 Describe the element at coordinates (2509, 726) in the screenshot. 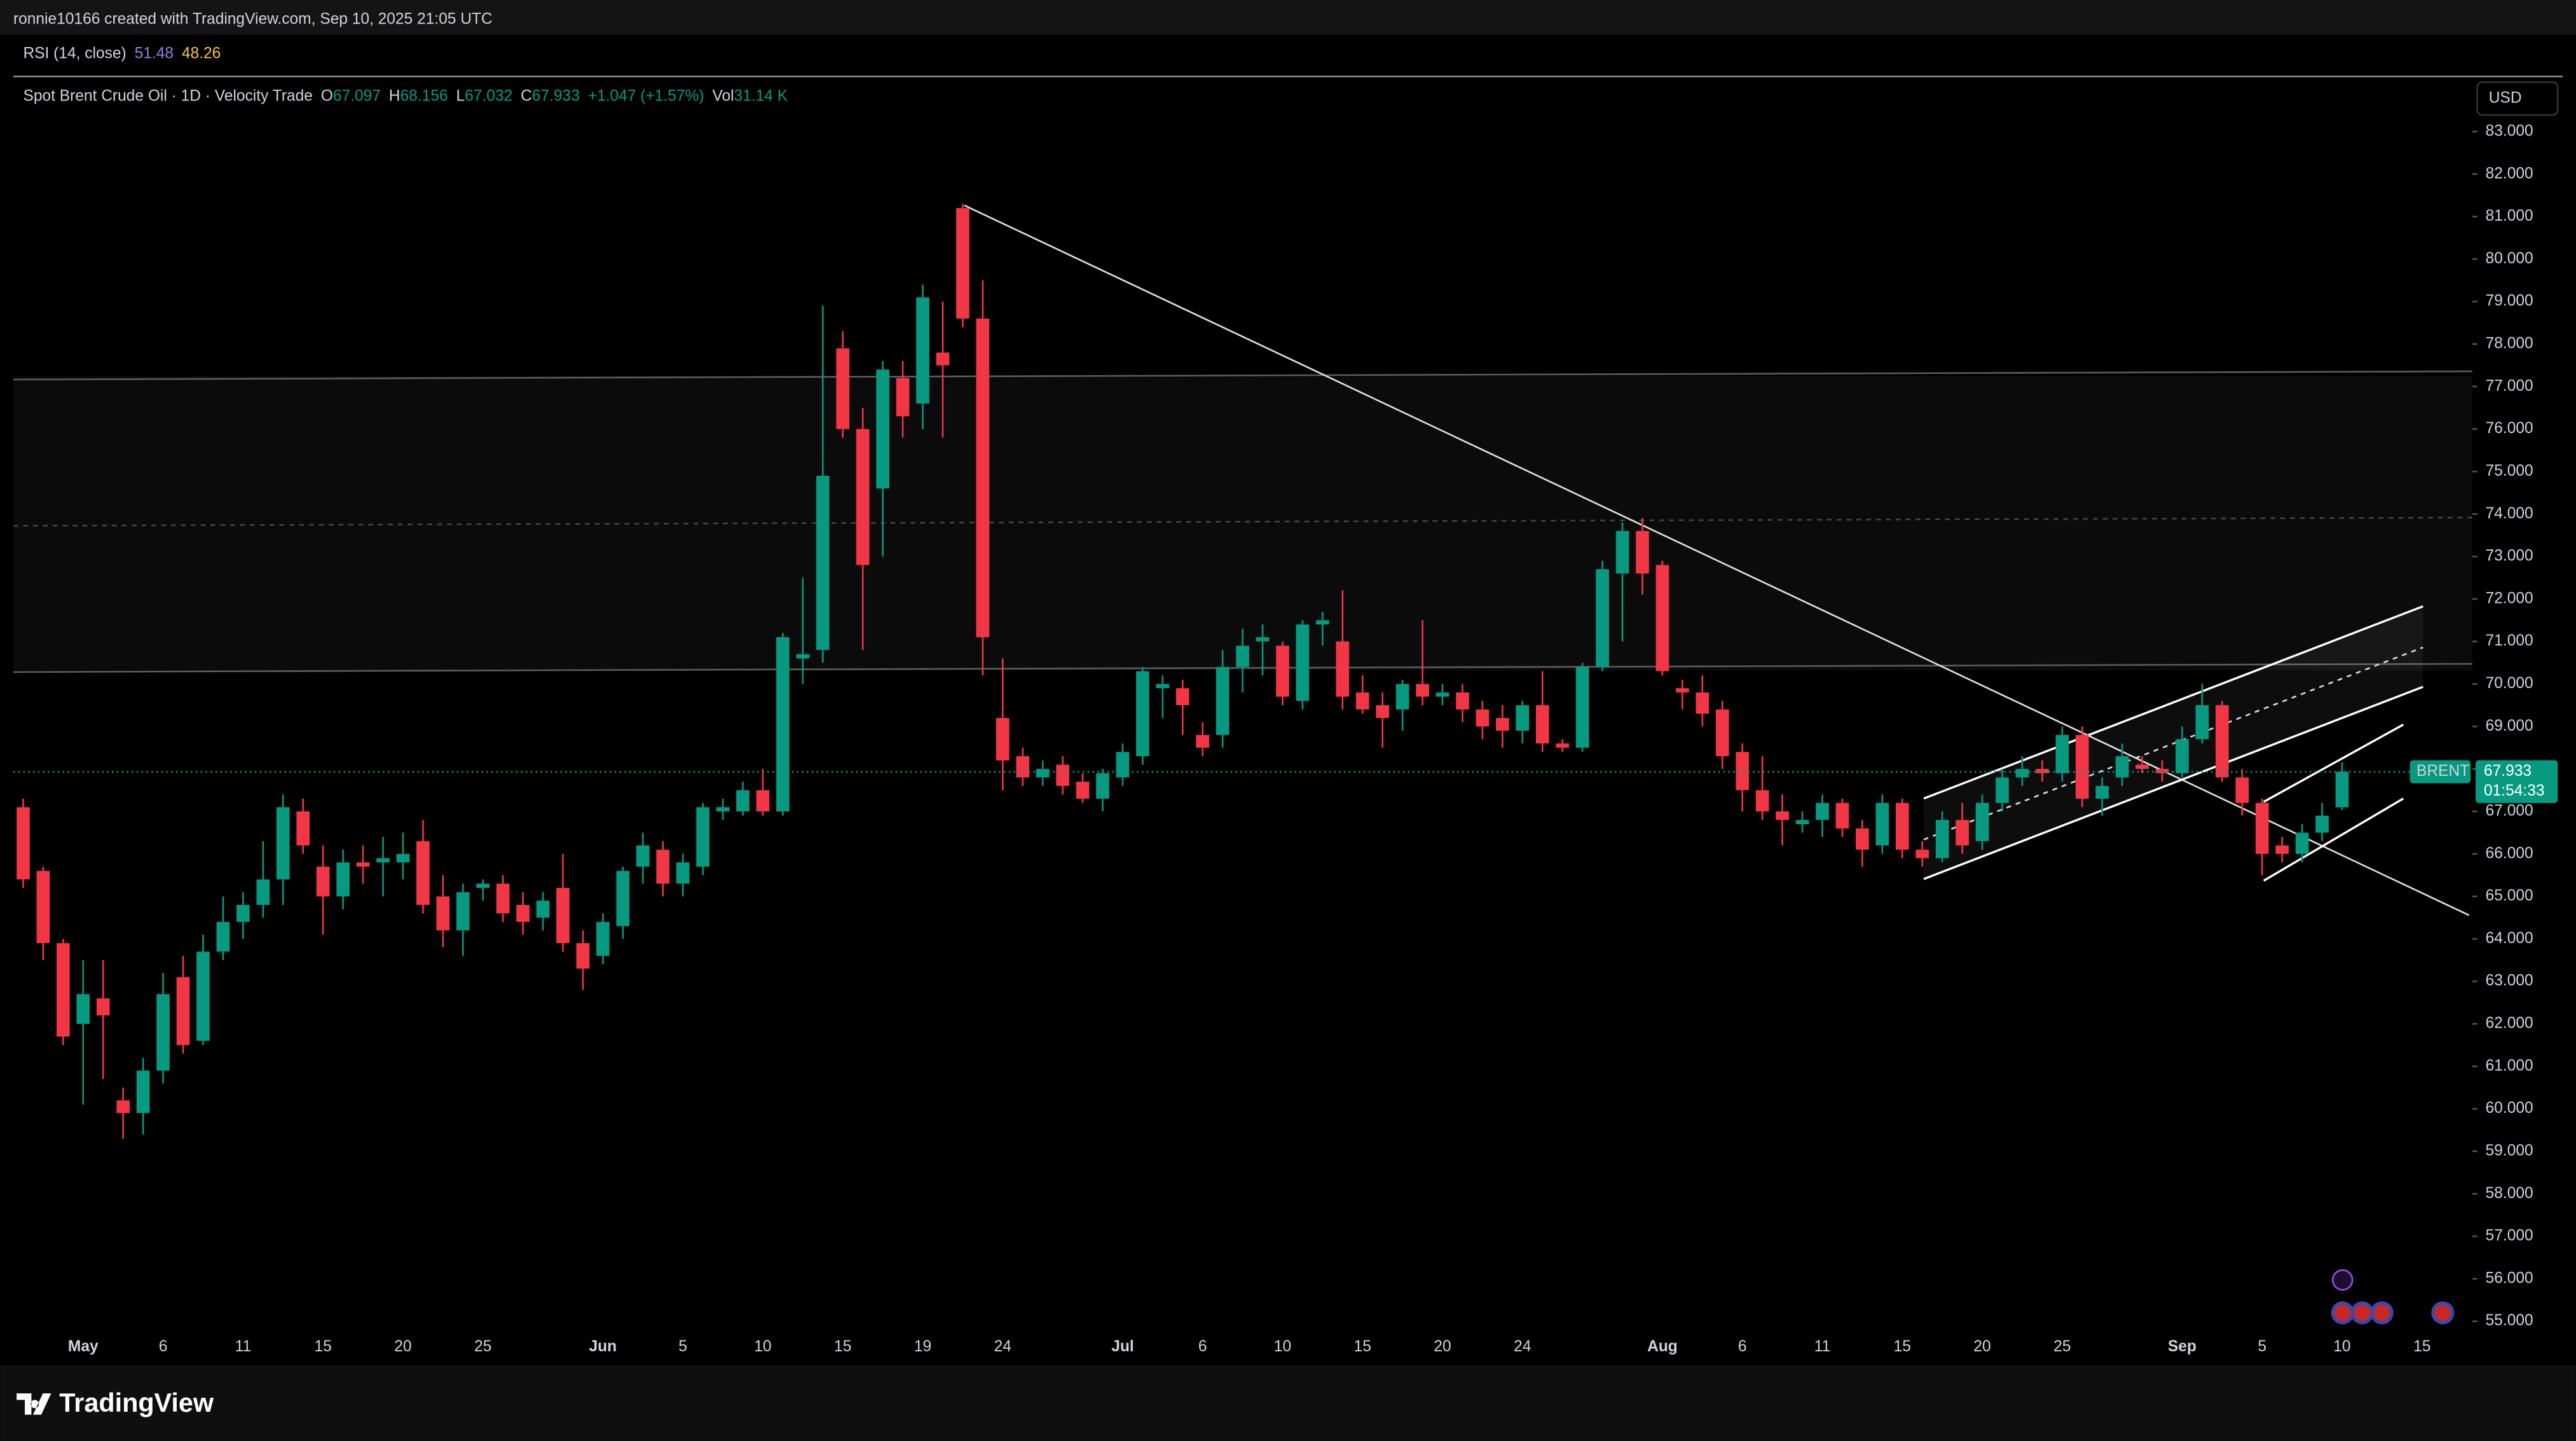

I see `y-tick-label: 69.000` at that location.